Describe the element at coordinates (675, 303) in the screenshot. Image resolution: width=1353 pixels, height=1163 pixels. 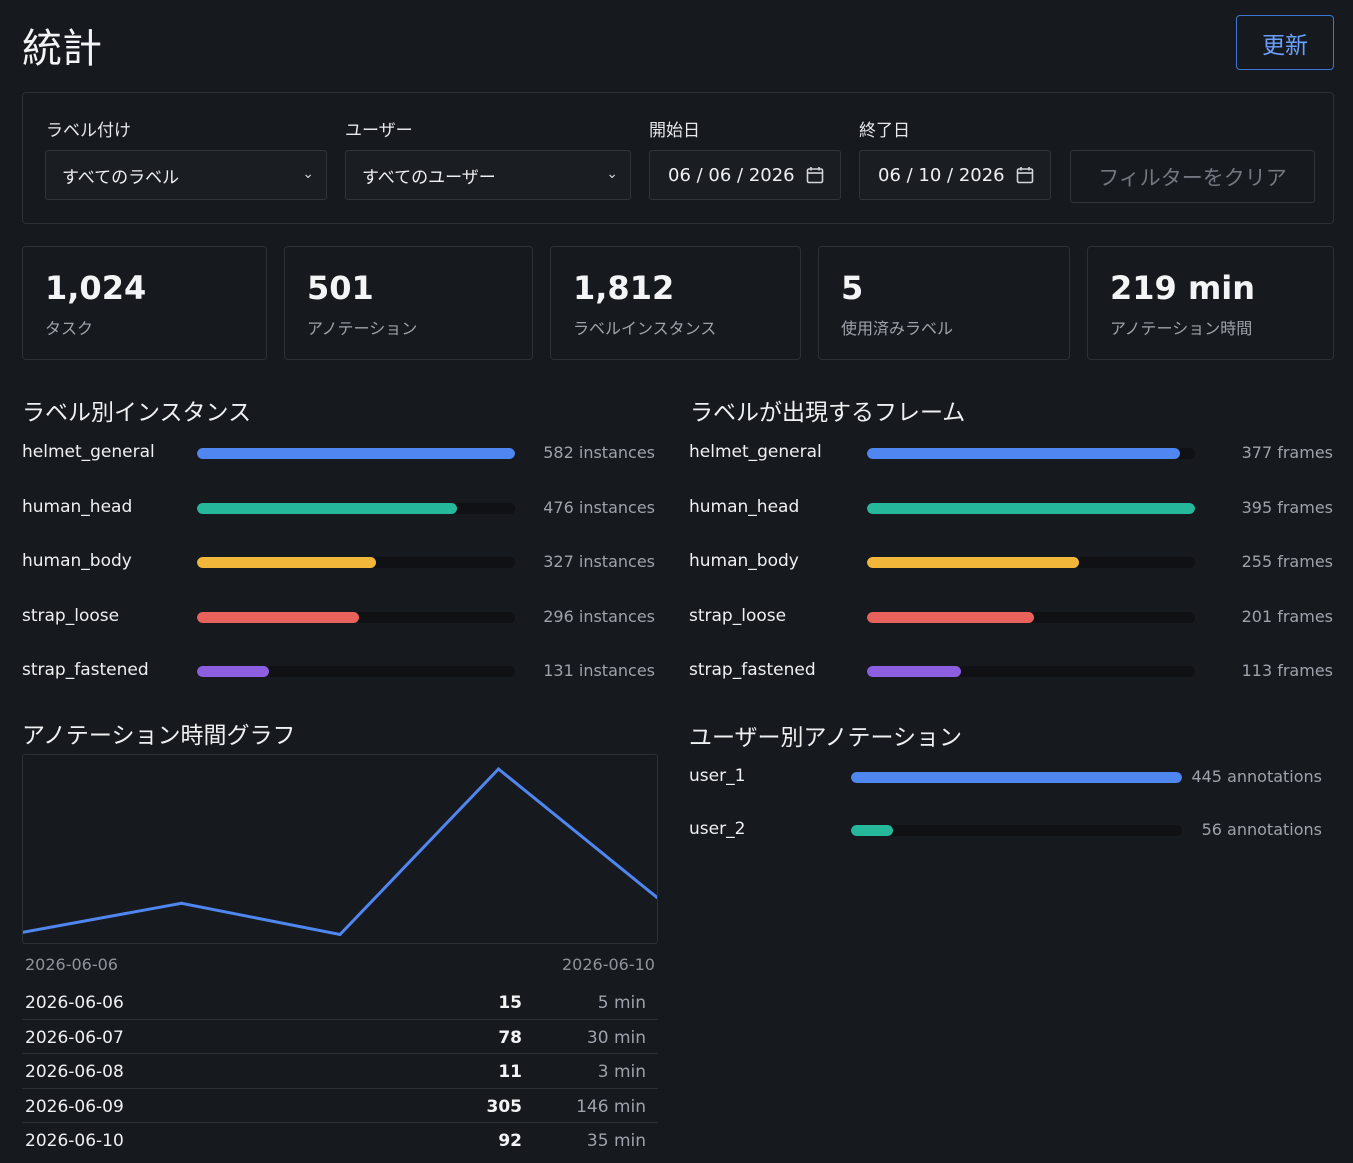
I see `stat-card-label-instances: 1,812 ラベルインスタンス` at that location.